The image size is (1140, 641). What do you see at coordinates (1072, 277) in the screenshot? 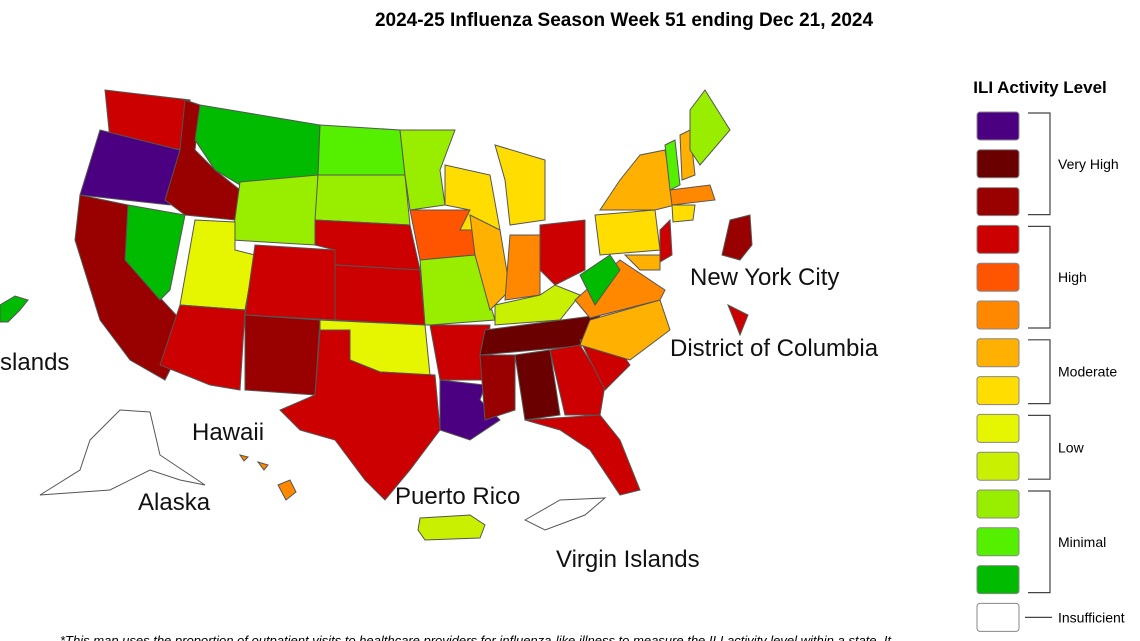
I see `legend-label: High` at bounding box center [1072, 277].